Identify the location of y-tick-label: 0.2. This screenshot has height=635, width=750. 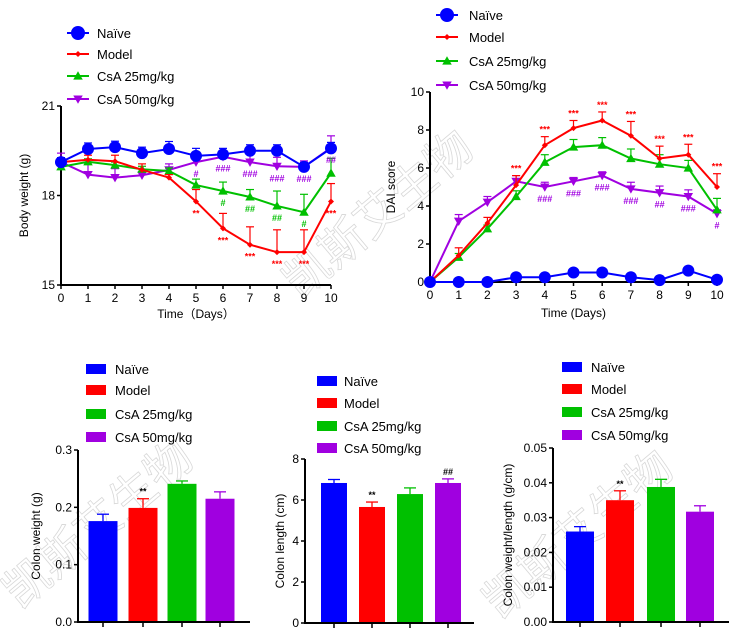
(63, 507).